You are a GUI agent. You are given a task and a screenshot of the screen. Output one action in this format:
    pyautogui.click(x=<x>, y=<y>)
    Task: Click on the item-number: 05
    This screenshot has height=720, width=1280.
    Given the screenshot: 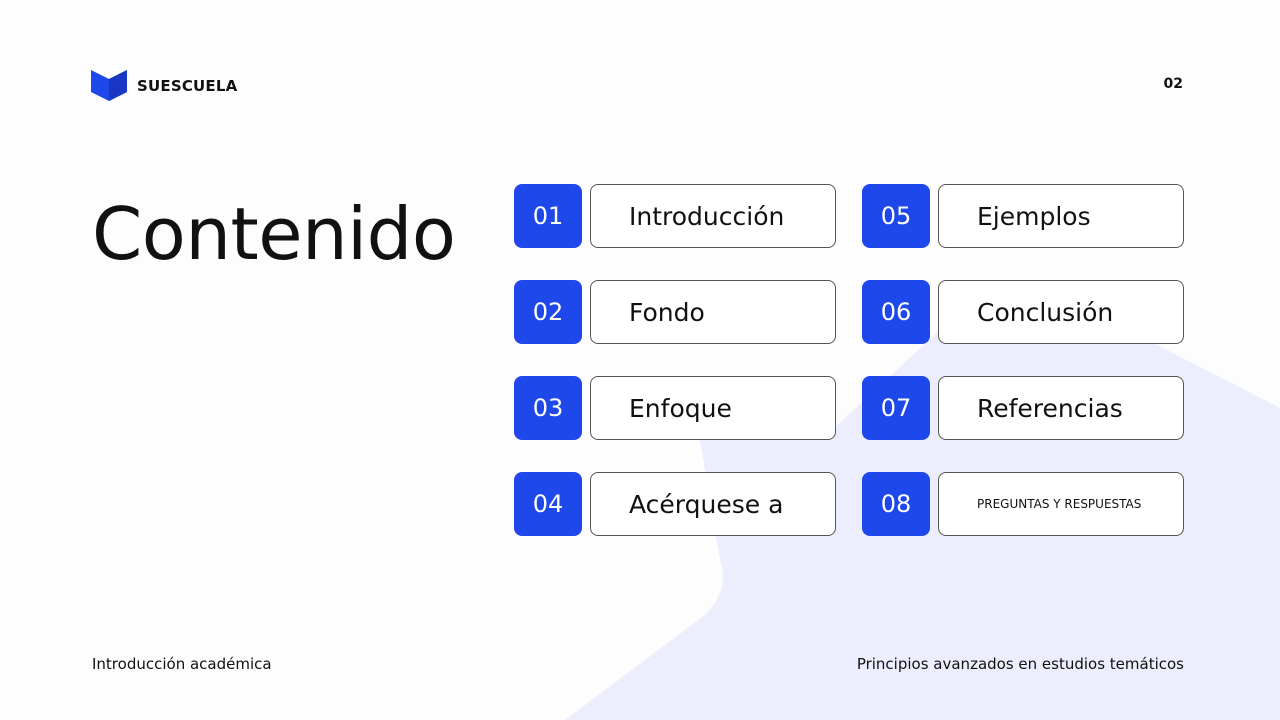 What is the action you would take?
    pyautogui.click(x=896, y=216)
    